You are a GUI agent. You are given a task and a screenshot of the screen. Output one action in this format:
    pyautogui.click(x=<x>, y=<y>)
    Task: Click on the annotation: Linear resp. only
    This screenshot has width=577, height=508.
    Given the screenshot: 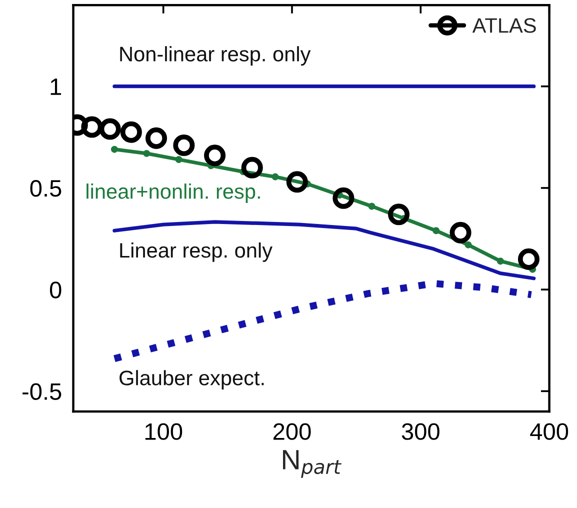 What is the action you would take?
    pyautogui.click(x=196, y=252)
    